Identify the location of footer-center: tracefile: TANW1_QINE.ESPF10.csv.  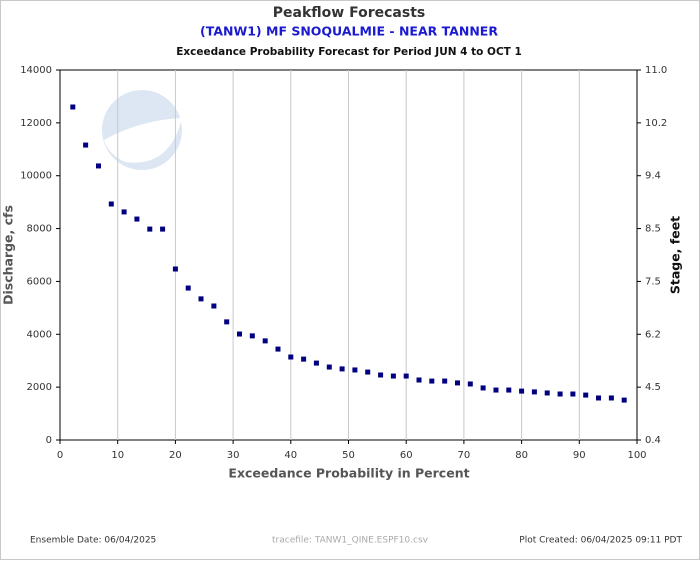
(350, 541).